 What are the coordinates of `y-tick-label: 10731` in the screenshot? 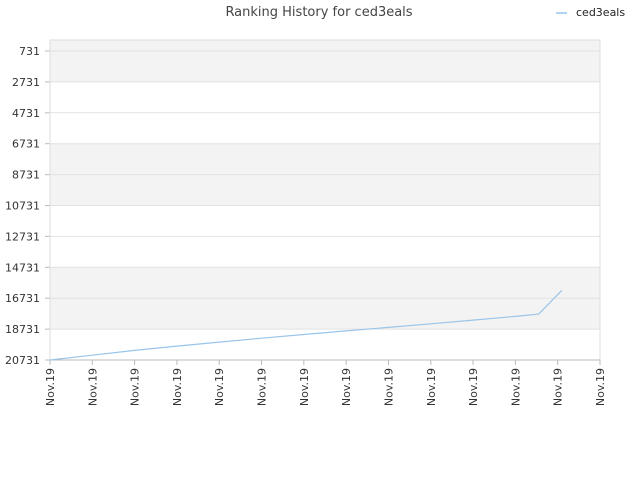 It's located at (22, 206).